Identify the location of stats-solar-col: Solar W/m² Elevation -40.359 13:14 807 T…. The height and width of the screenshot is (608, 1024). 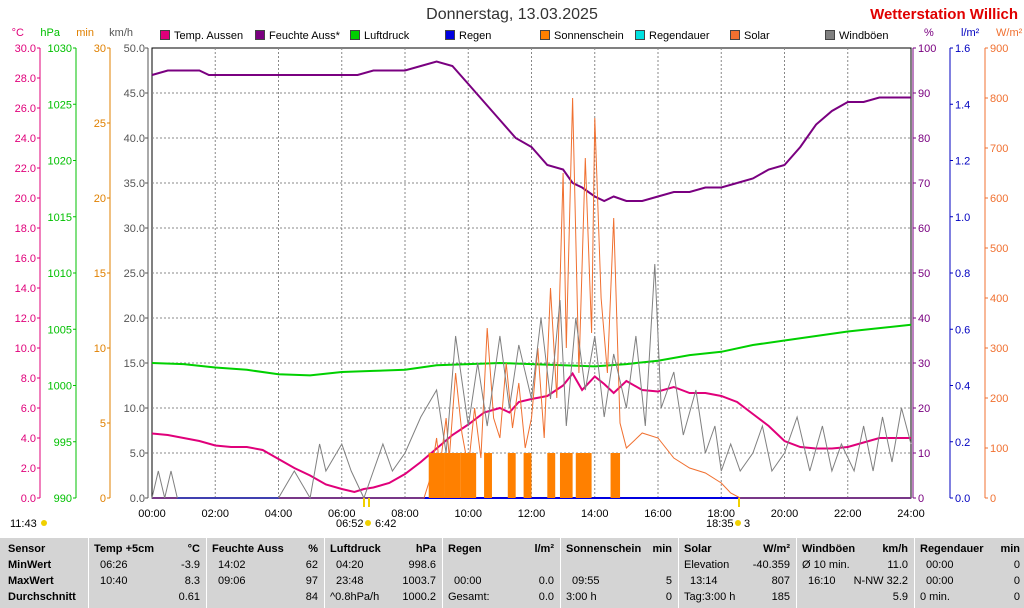
(737, 573).